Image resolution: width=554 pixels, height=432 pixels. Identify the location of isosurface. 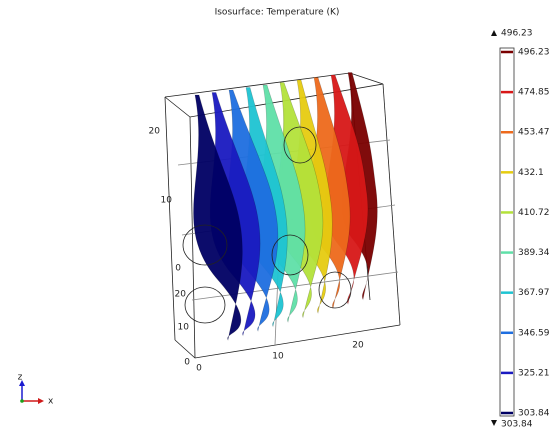
(218, 217).